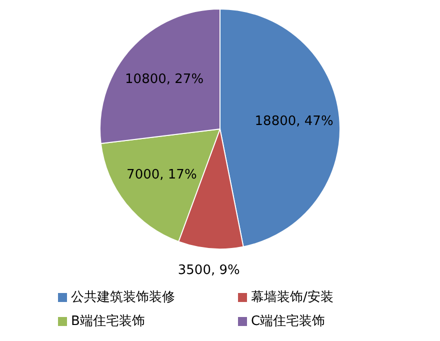  Describe the element at coordinates (294, 122) in the screenshot. I see `data-label: 18800, 47%` at that location.